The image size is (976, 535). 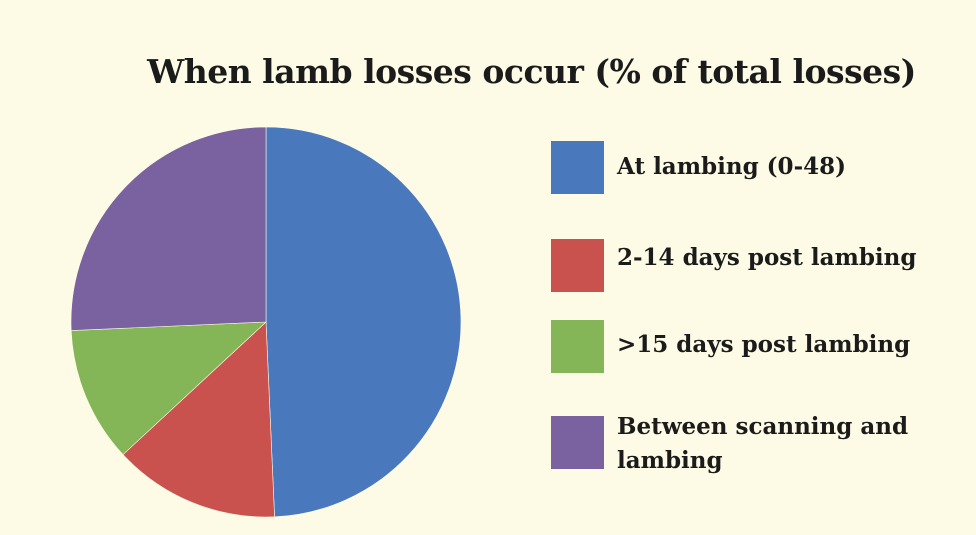 What do you see at coordinates (764, 344) in the screenshot?
I see `legend-label-15-days: >15 days post lambing` at bounding box center [764, 344].